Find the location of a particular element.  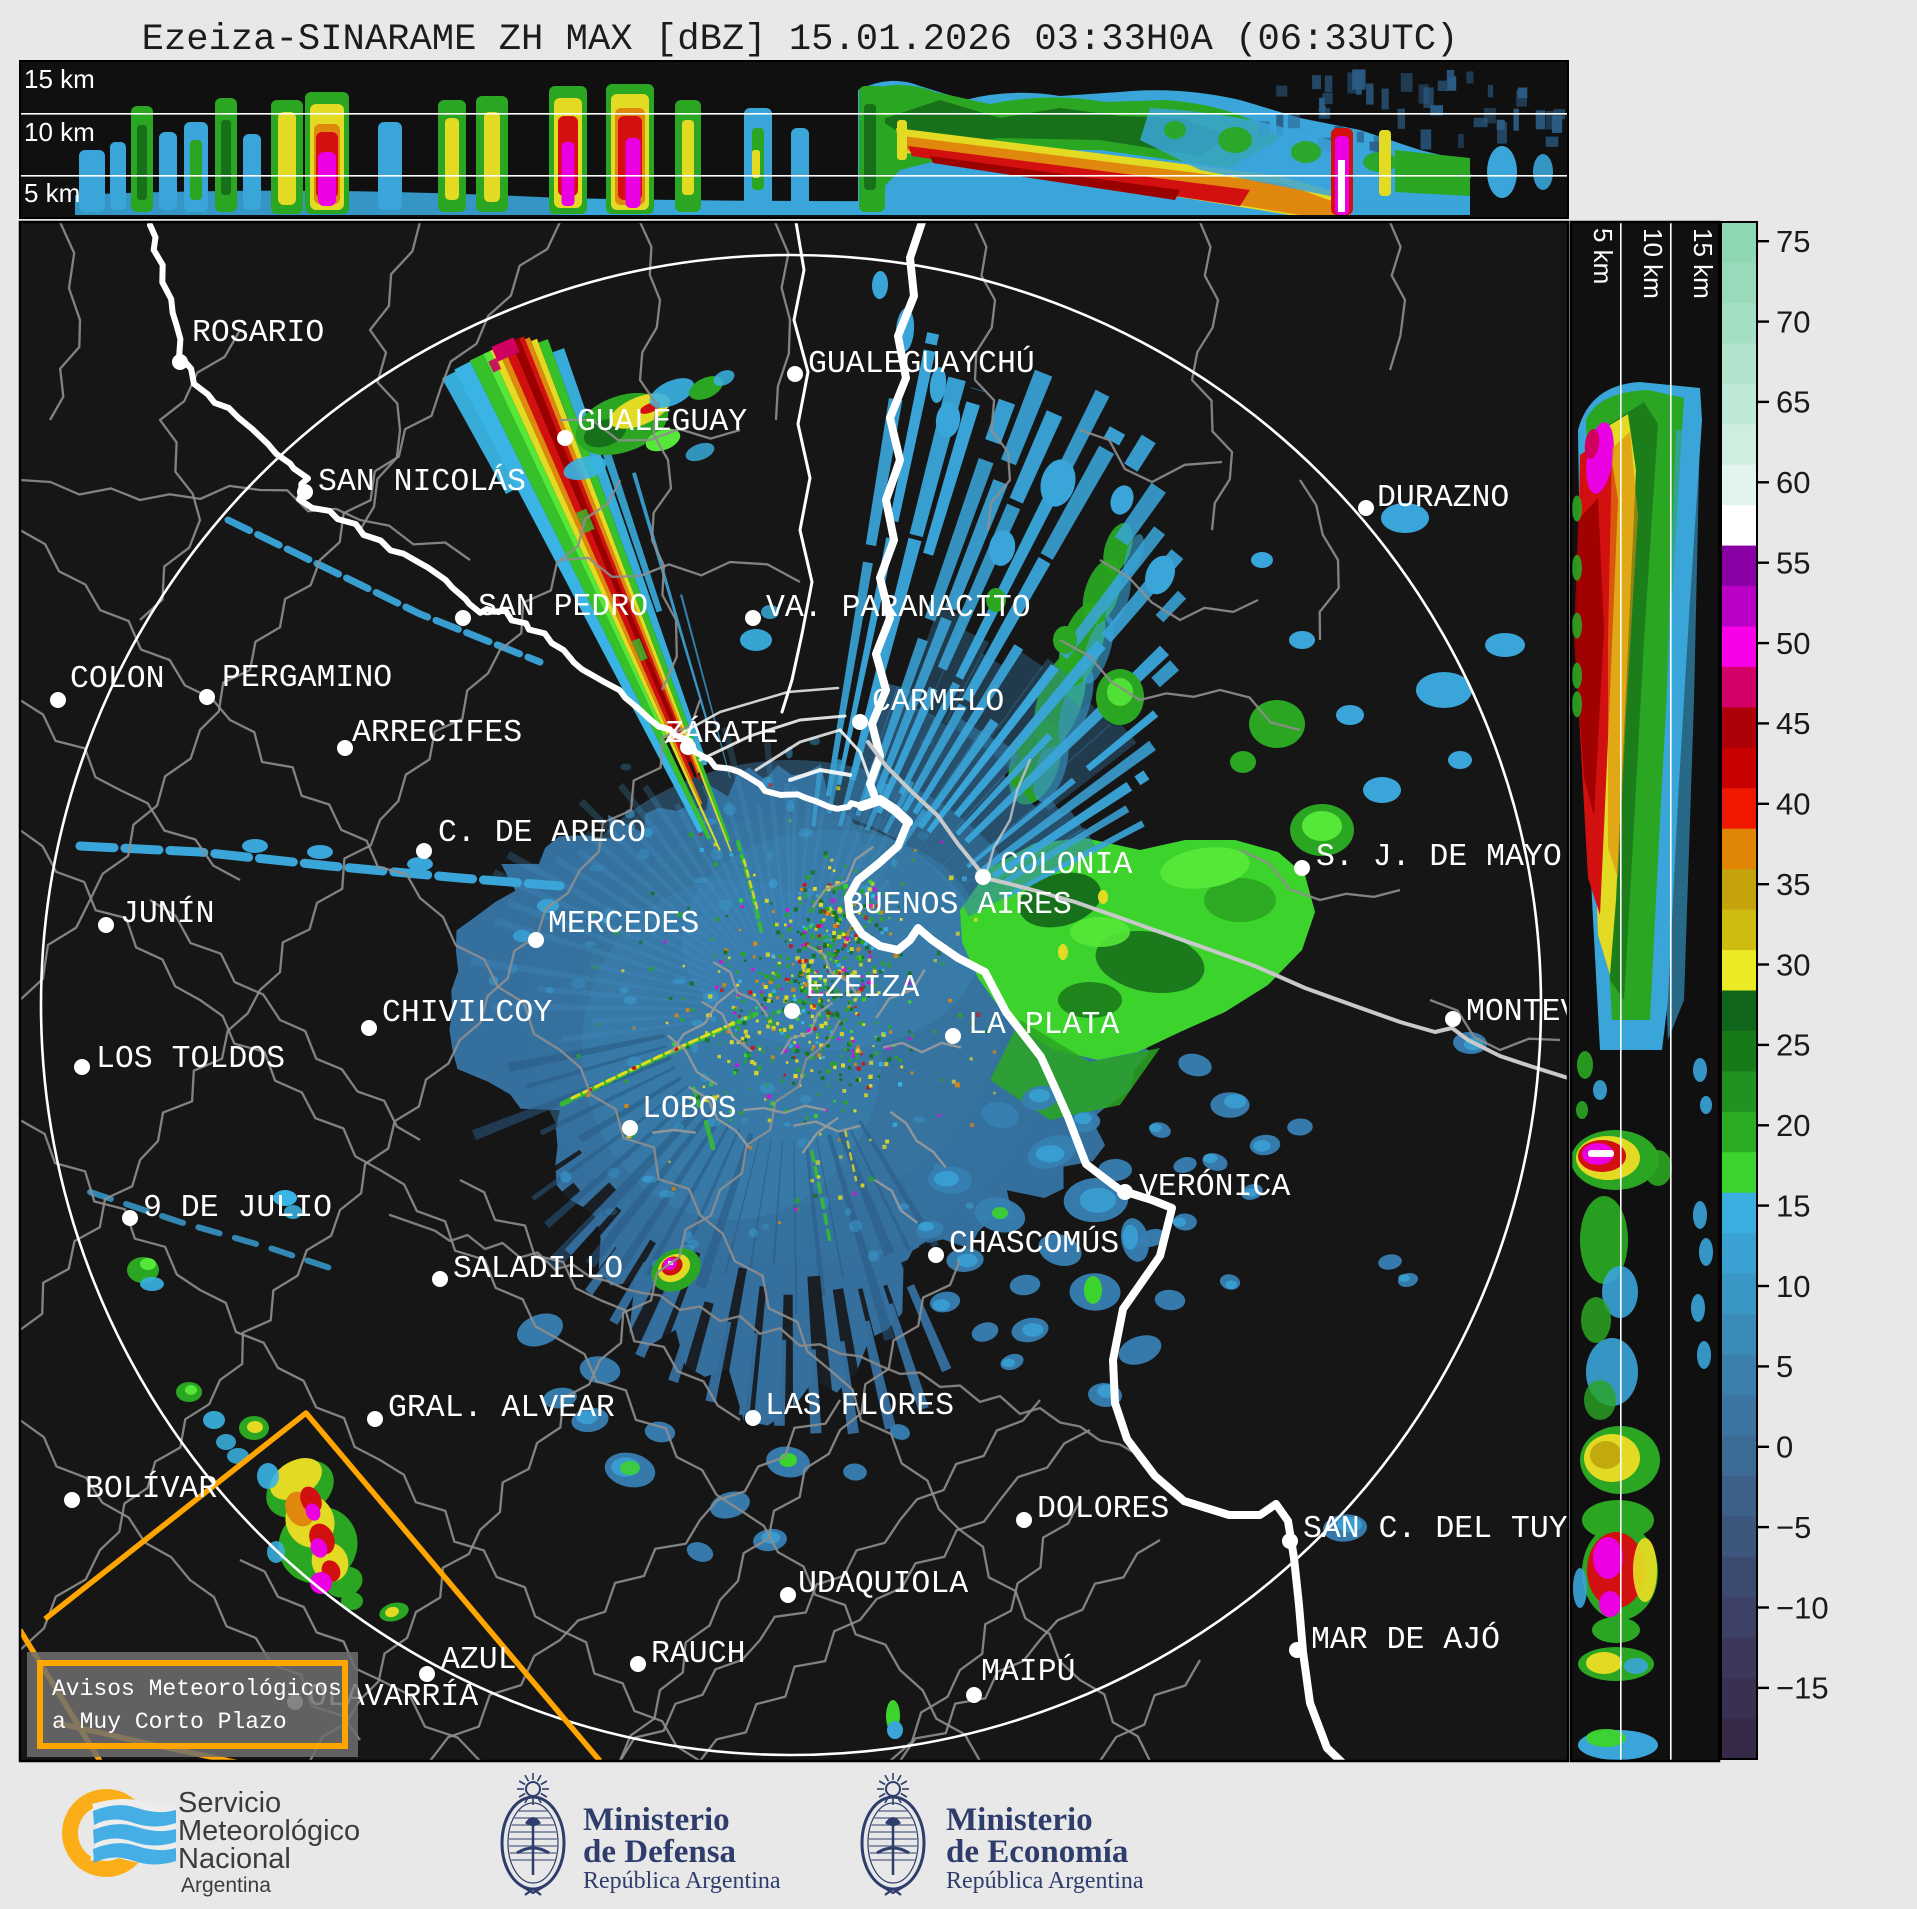

svg-text: 75 is located at coordinates (1793, 241).